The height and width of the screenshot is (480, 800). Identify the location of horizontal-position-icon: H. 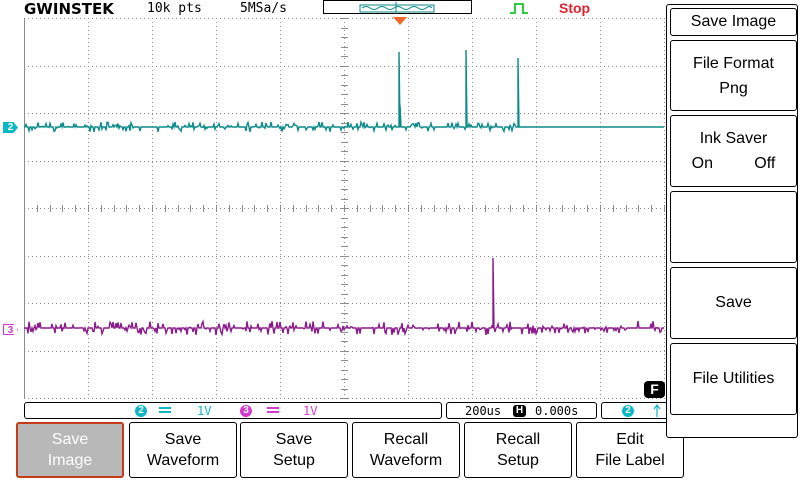
(519, 411).